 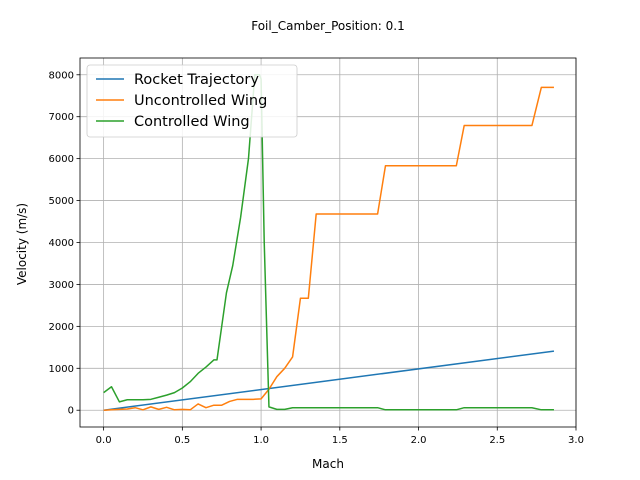 What do you see at coordinates (61, 327) in the screenshot?
I see `y-tick-label: 2000` at bounding box center [61, 327].